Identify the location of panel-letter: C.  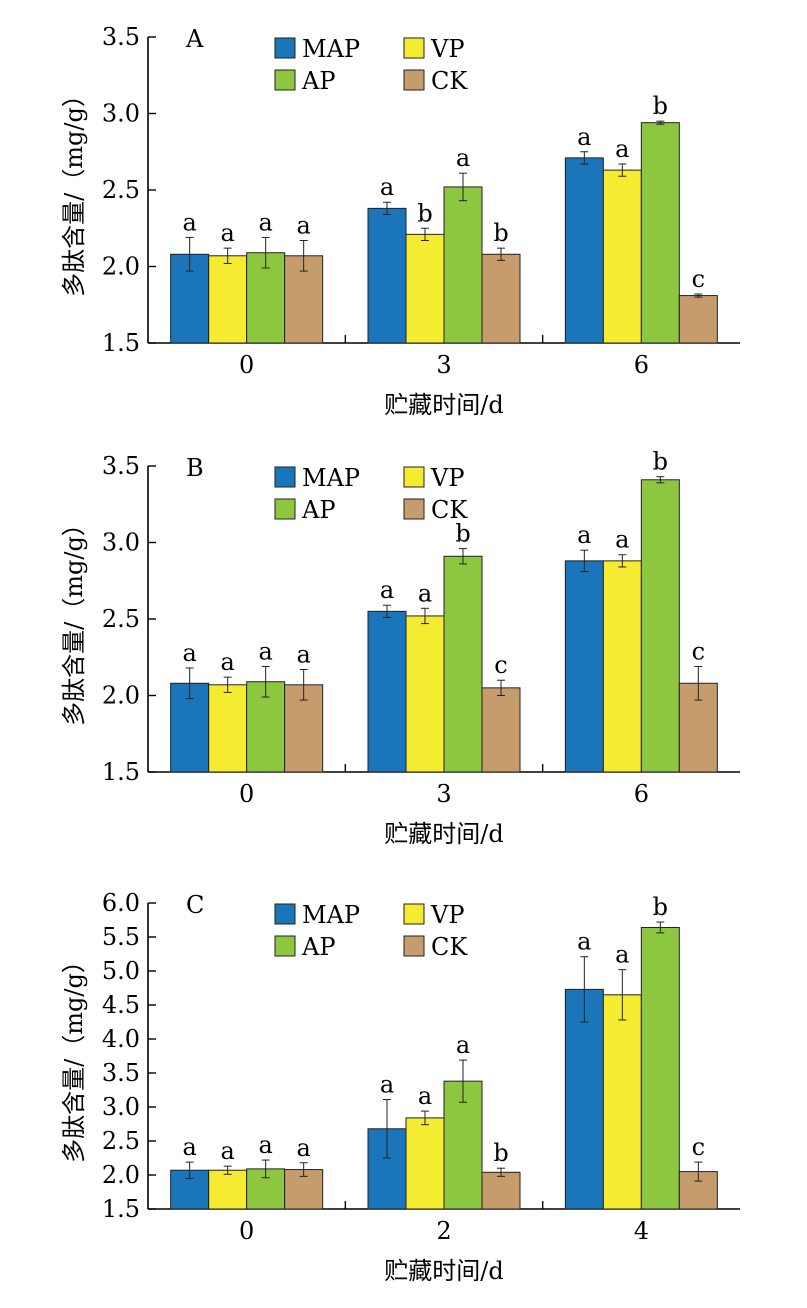
(195, 905).